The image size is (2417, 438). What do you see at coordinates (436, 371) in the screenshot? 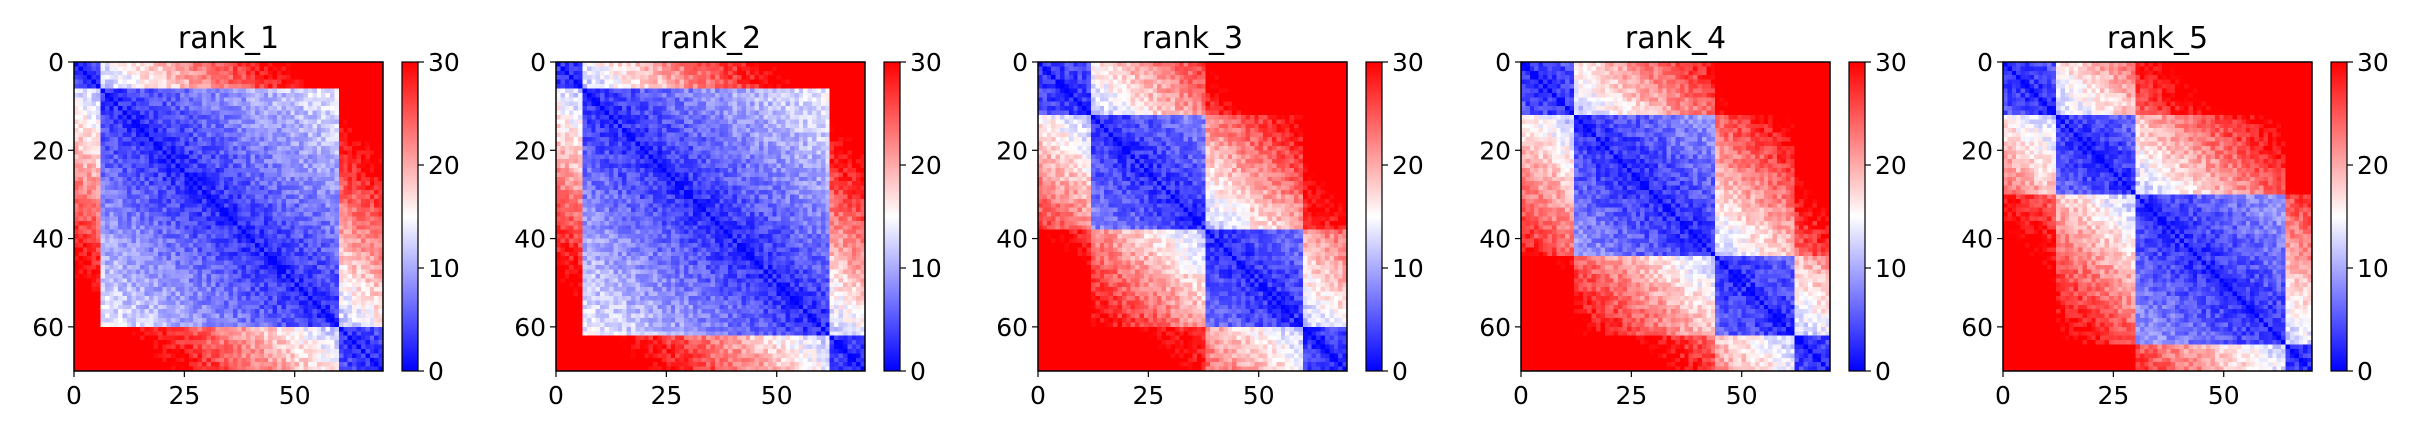
I see `colorbar-tick-label: 0` at bounding box center [436, 371].